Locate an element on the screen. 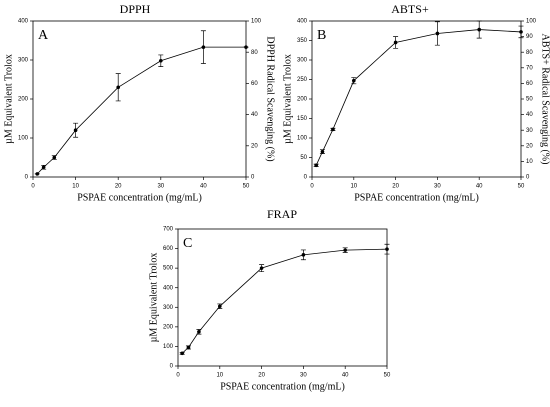 Image resolution: width=550 pixels, height=407 pixels. y-tick-label: 500 is located at coordinates (168, 269).